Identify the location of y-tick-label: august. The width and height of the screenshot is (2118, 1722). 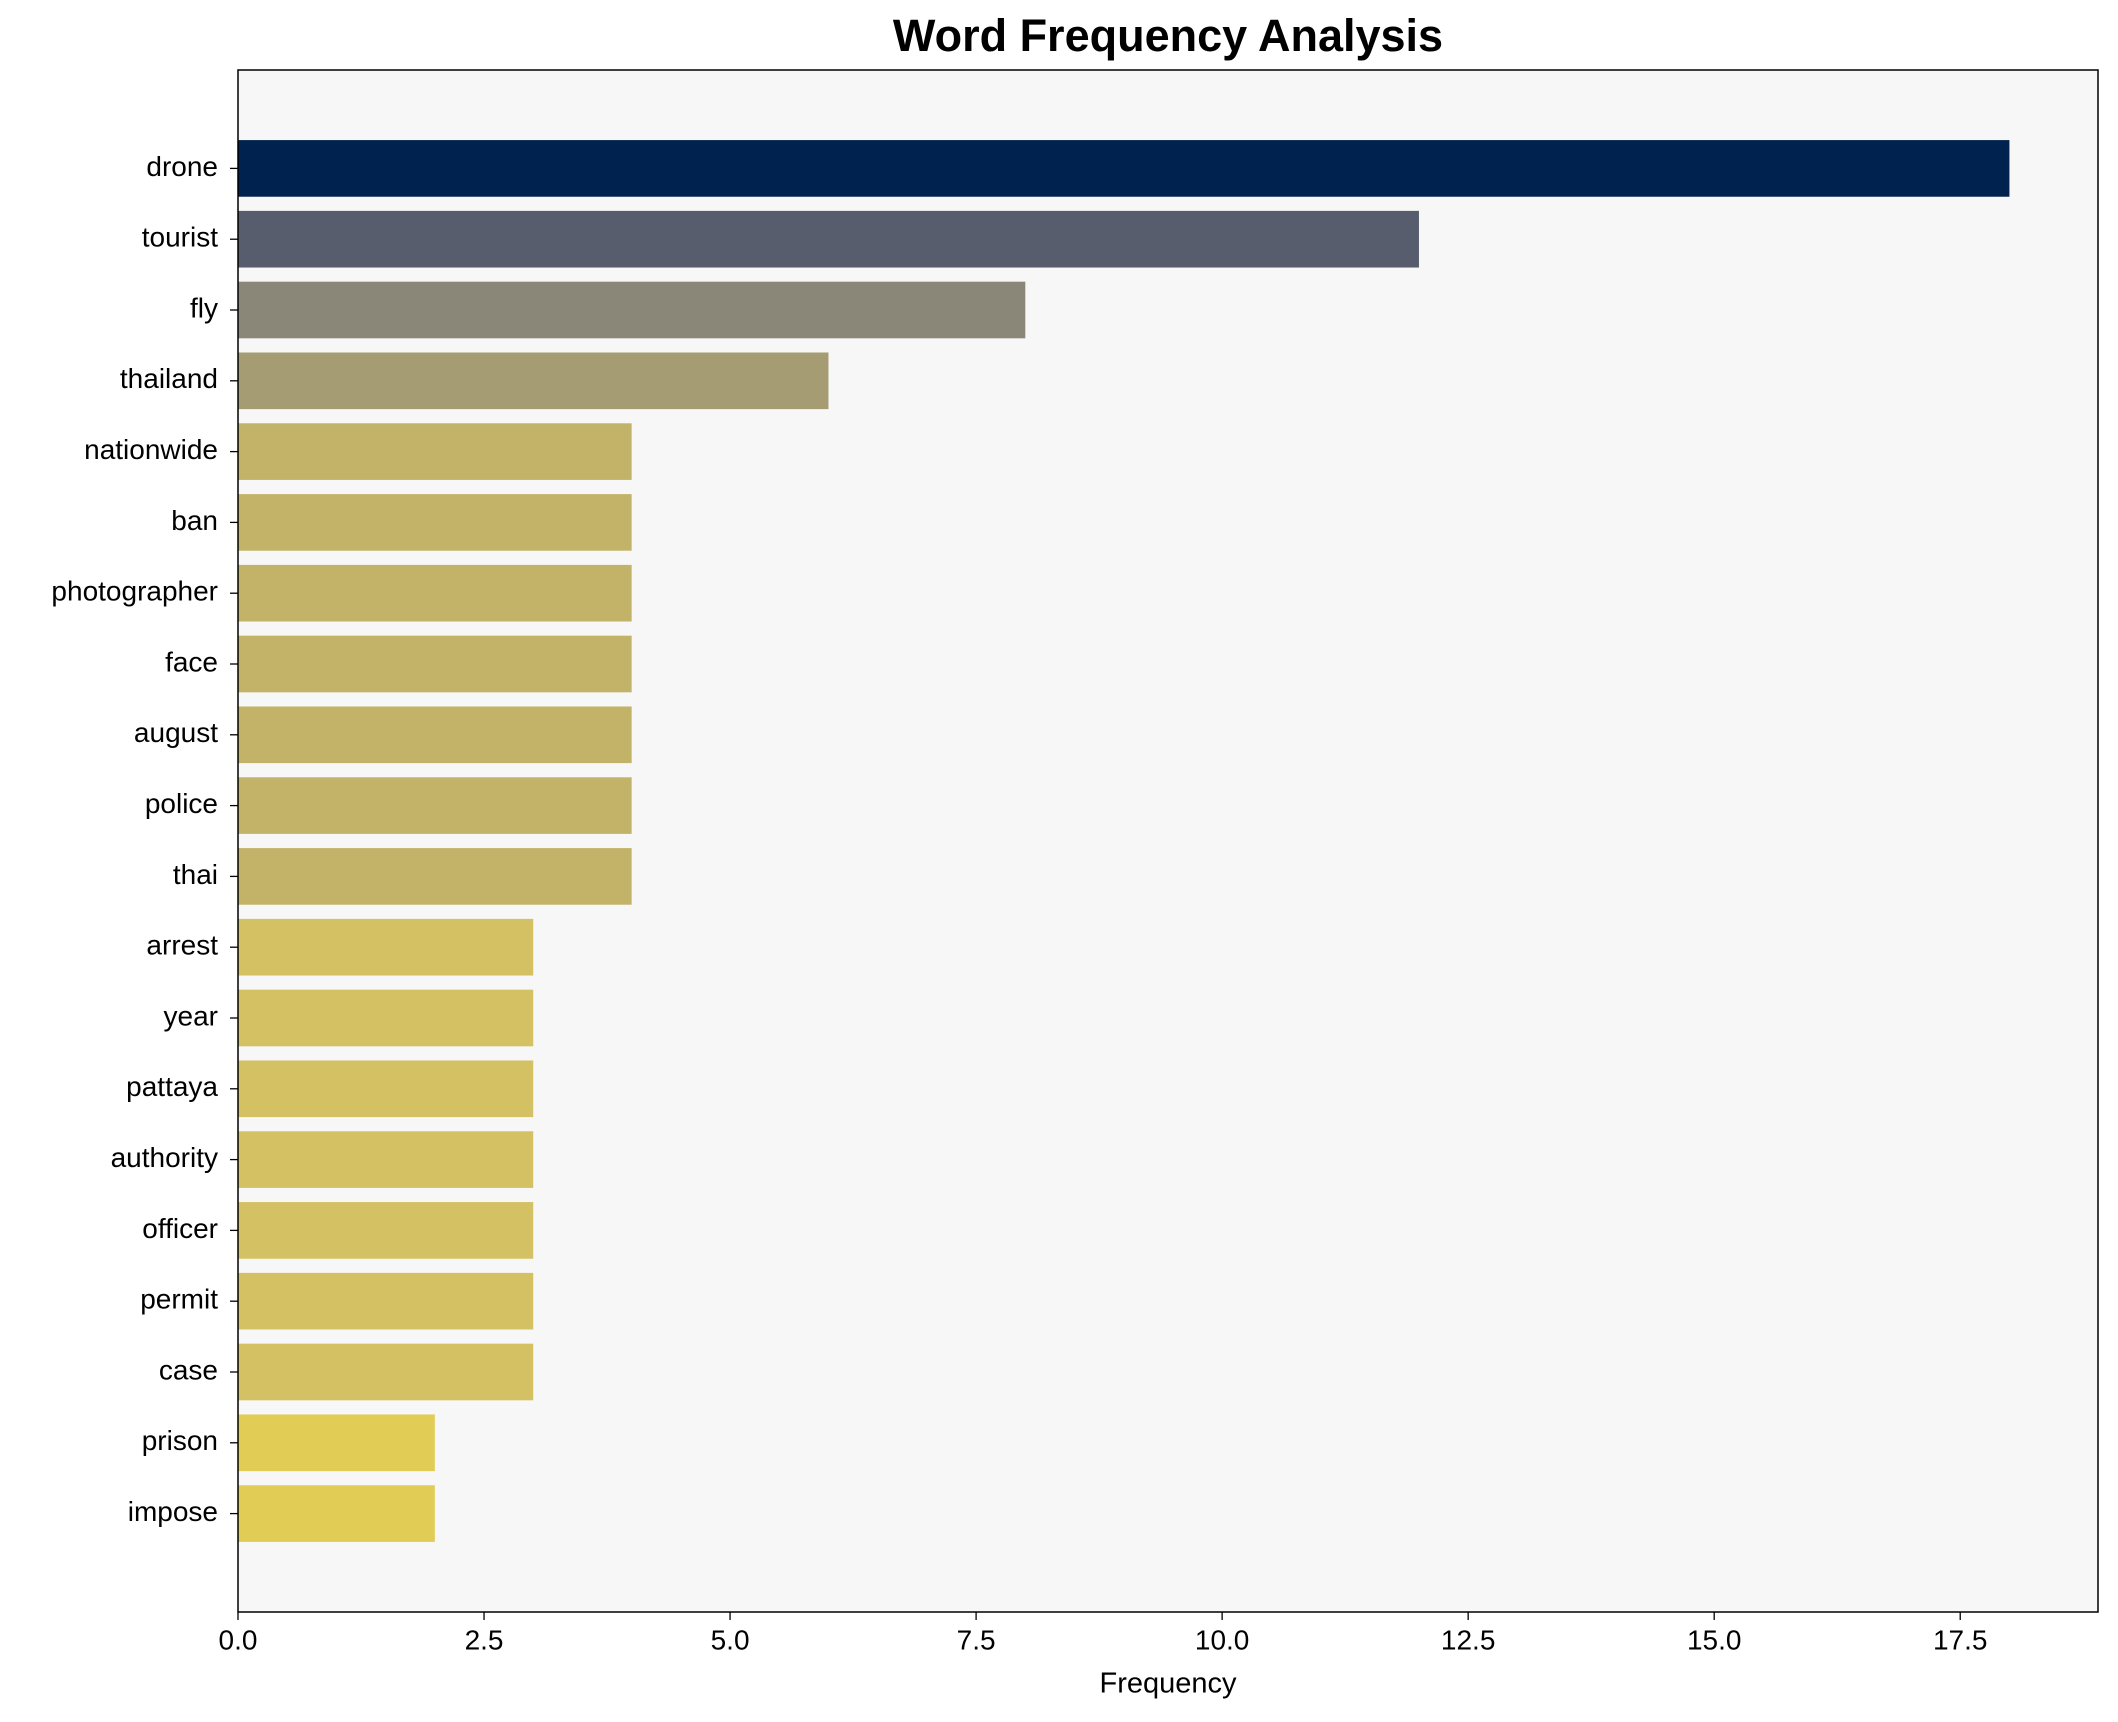
(176, 732).